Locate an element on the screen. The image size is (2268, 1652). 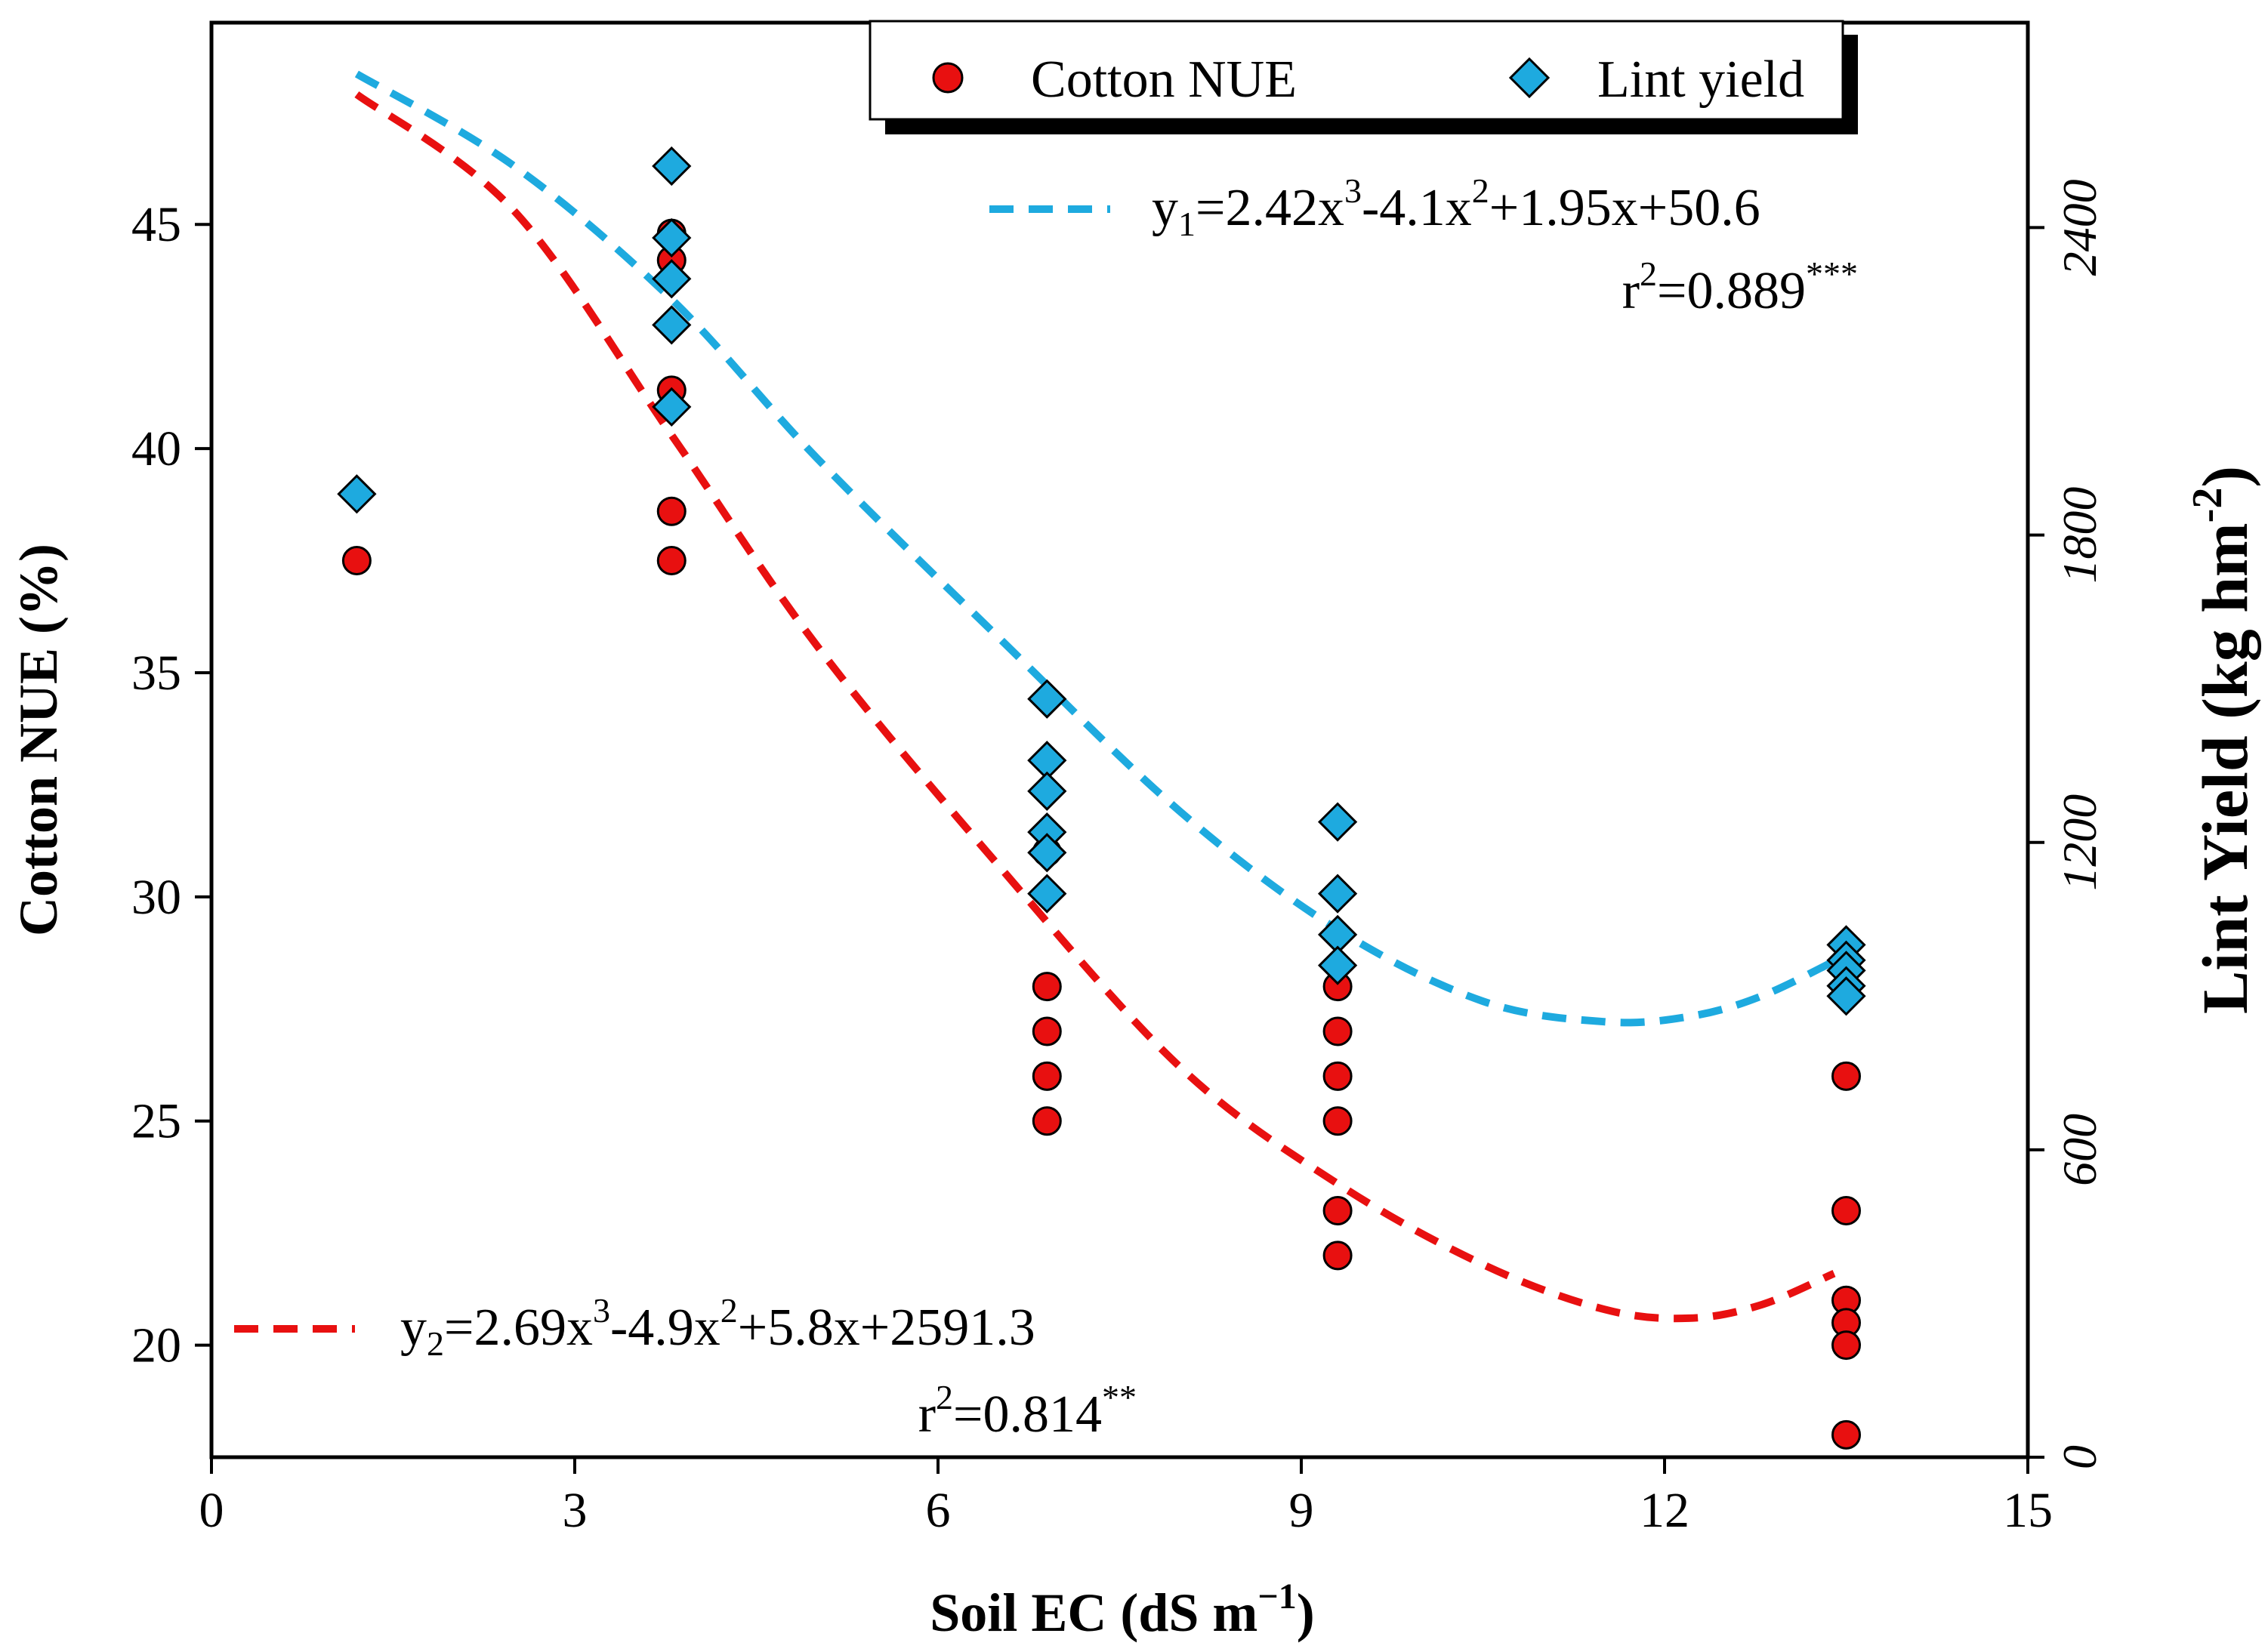
legend-label-lint-yield: Lint yield is located at coordinates (1700, 80).